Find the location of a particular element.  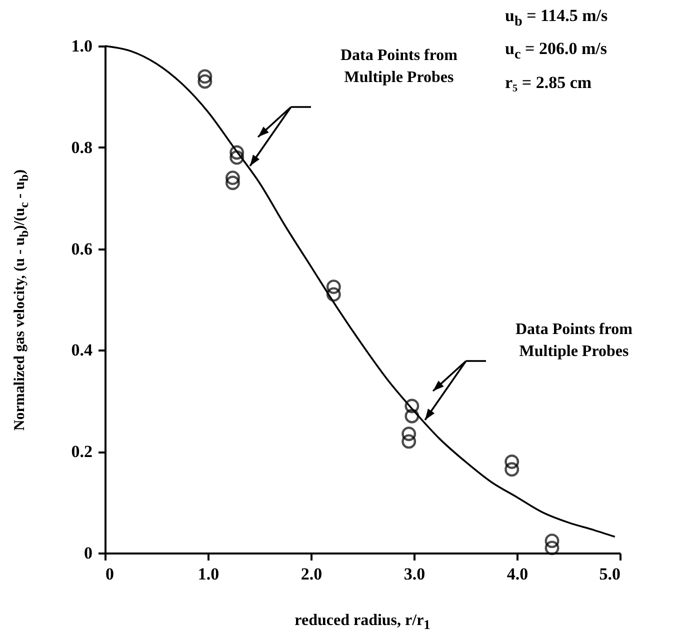

x-tick-label: 2.0 is located at coordinates (311, 574).